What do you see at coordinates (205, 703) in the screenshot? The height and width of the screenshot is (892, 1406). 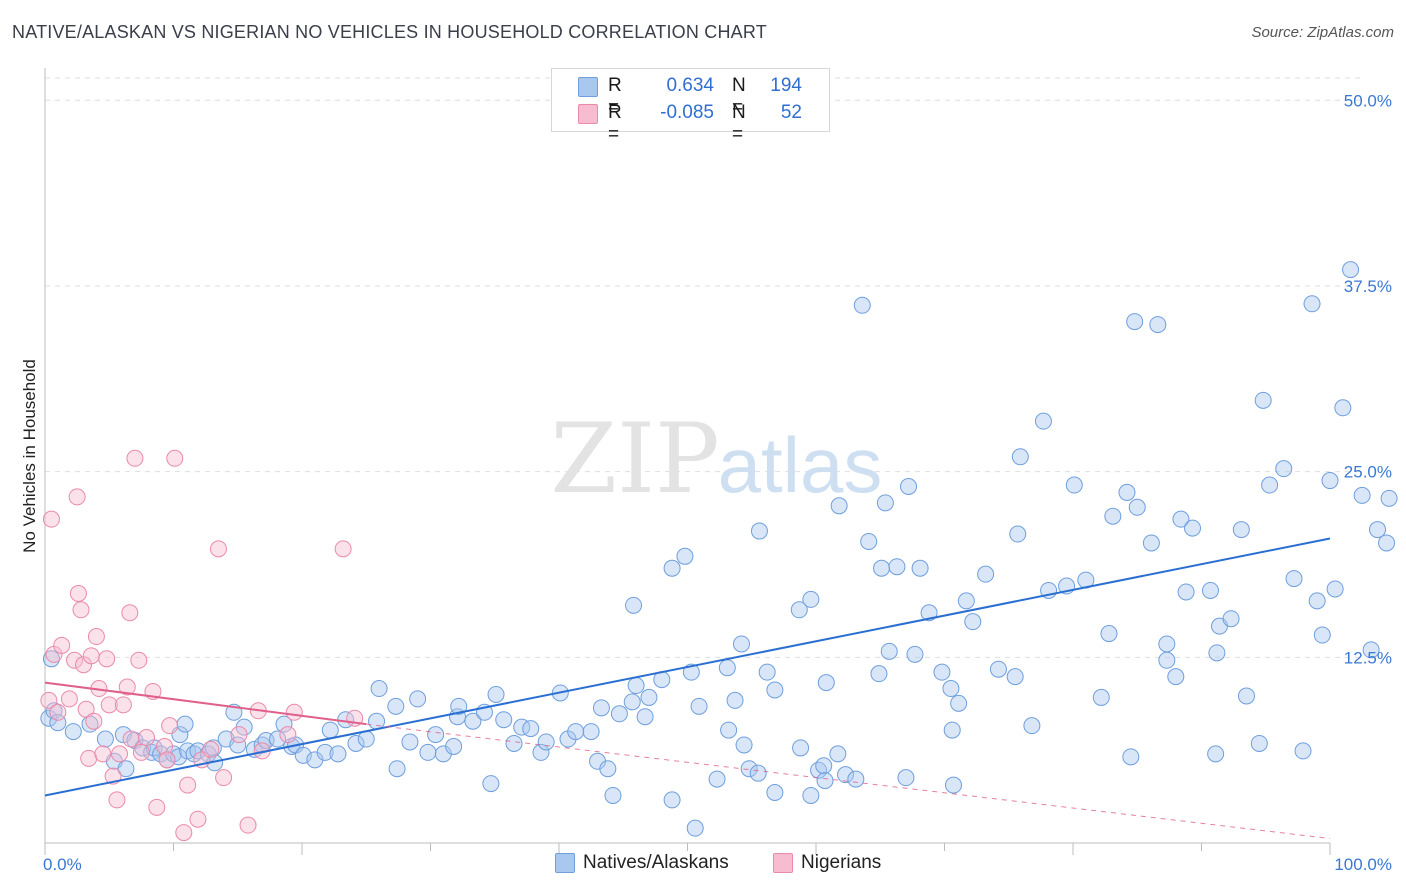 I see `trend-line-nigerians` at bounding box center [205, 703].